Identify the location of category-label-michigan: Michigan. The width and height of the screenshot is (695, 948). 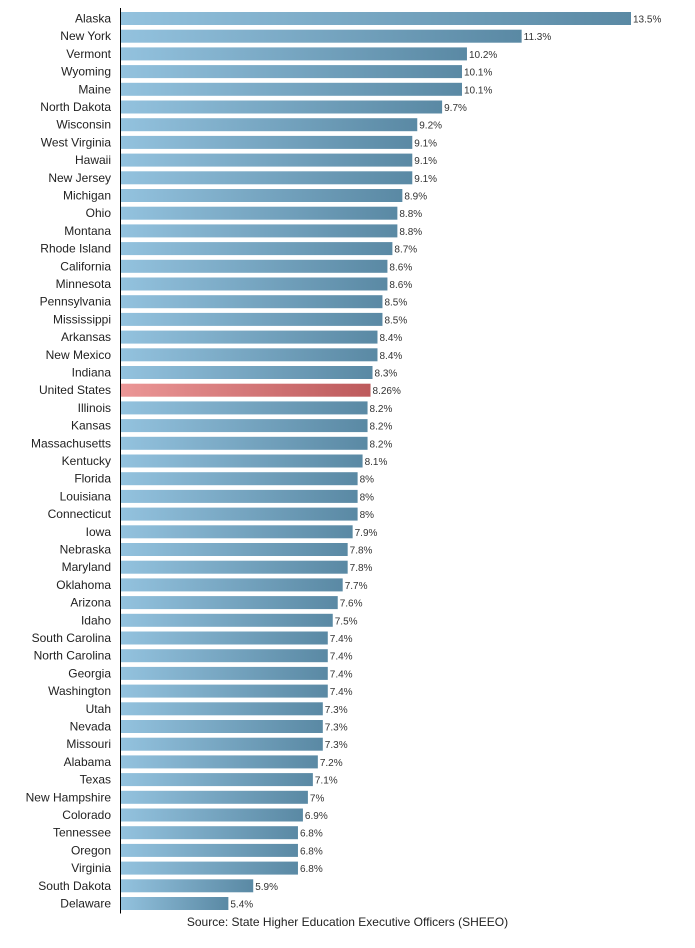
(87, 196).